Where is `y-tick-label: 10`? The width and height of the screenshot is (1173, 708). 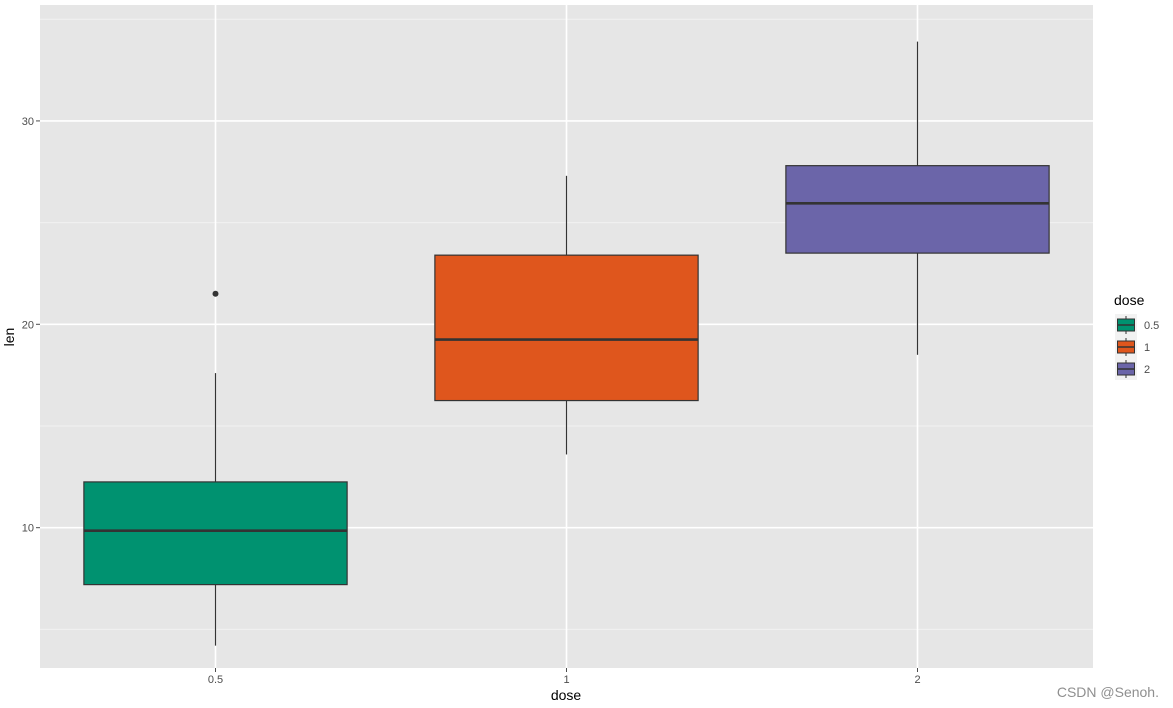
y-tick-label: 10 is located at coordinates (28, 529).